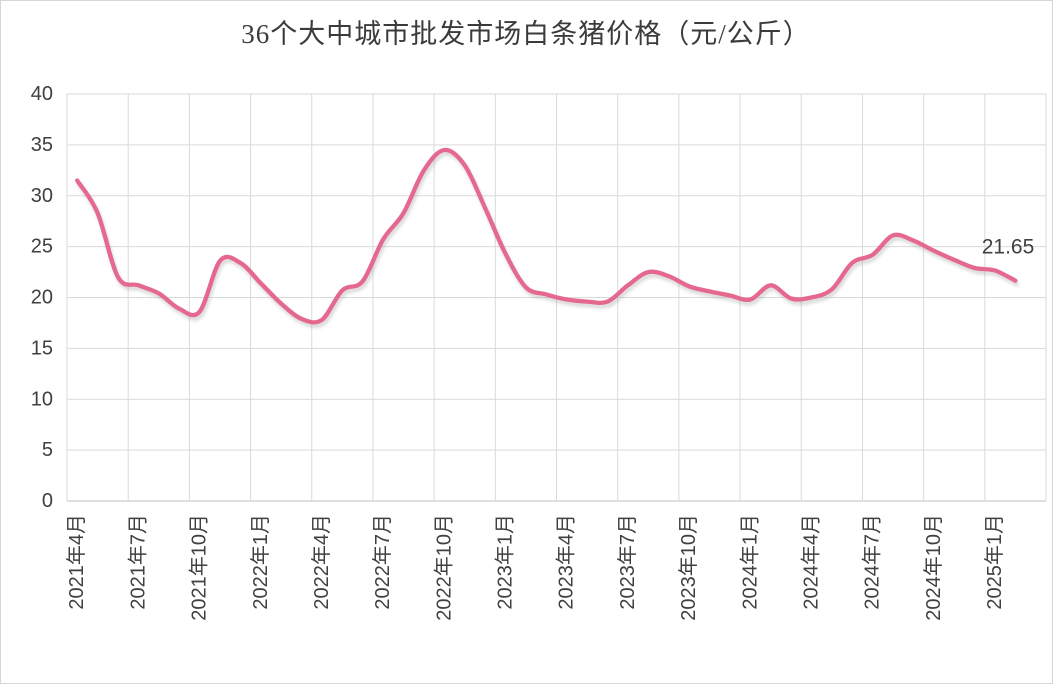 The height and width of the screenshot is (684, 1053). Describe the element at coordinates (443, 567) in the screenshot. I see `x-tick-label: 2022年10月` at that location.